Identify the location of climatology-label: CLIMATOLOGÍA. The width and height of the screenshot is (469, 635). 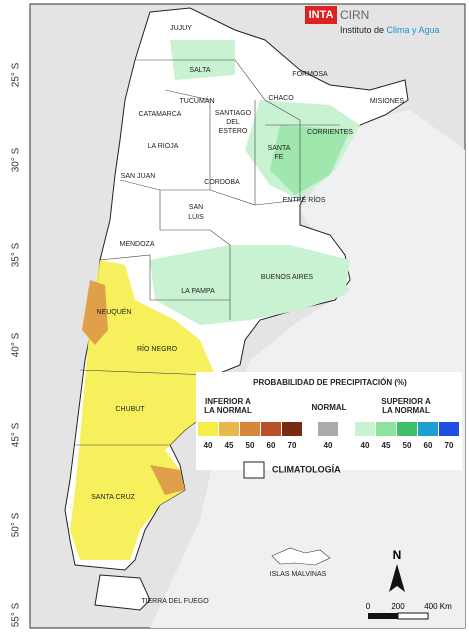
(306, 469).